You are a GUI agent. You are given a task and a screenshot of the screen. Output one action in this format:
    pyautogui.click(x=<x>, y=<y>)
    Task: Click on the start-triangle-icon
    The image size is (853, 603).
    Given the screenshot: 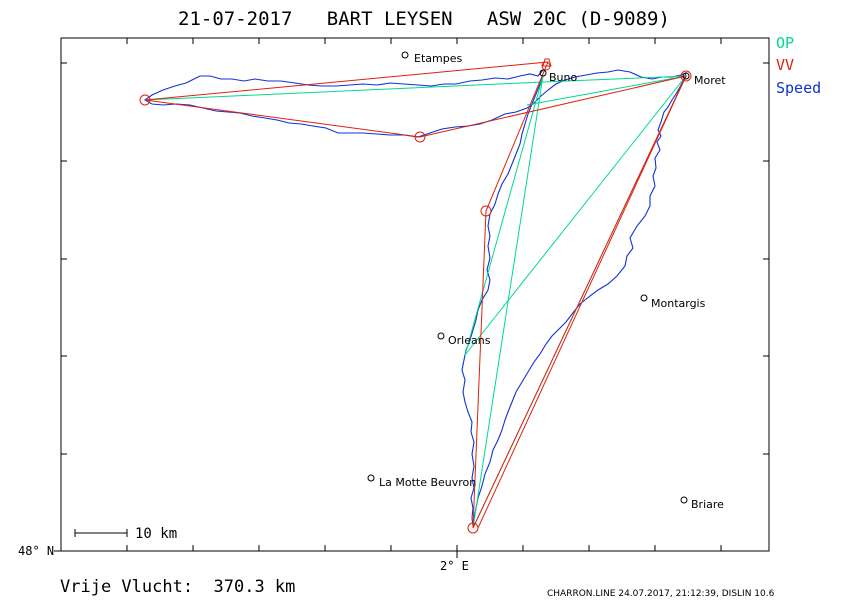 What is the action you would take?
    pyautogui.click(x=547, y=62)
    